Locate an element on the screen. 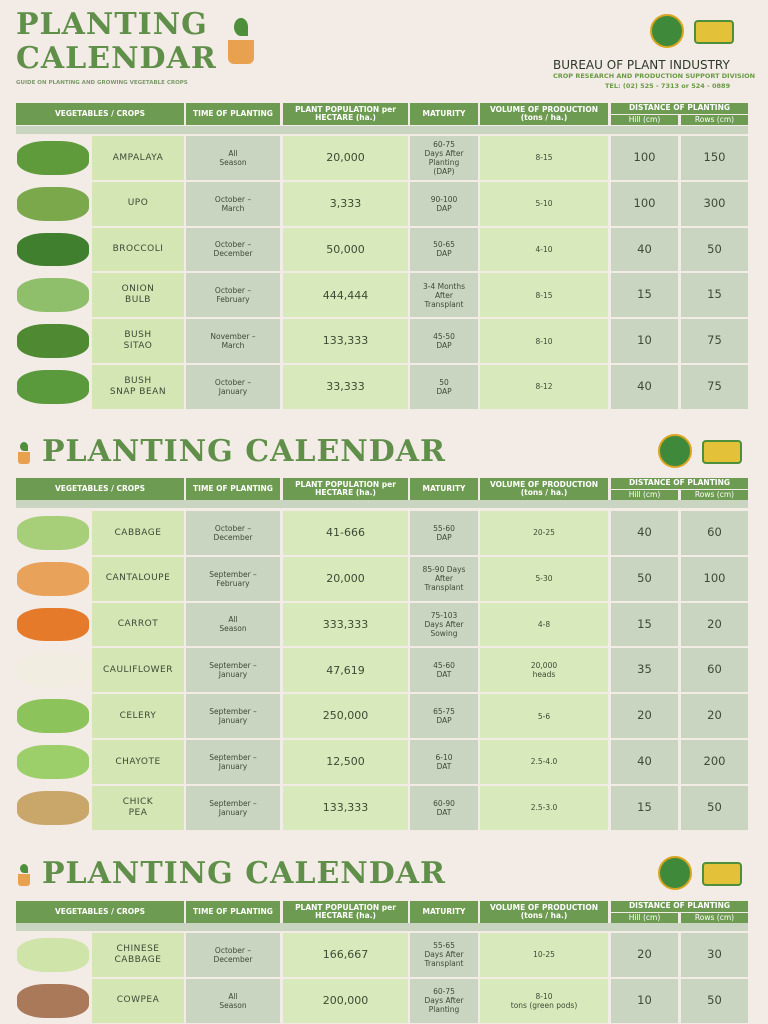 The height and width of the screenshot is (1024, 768). crop-name: CARROT is located at coordinates (138, 624).